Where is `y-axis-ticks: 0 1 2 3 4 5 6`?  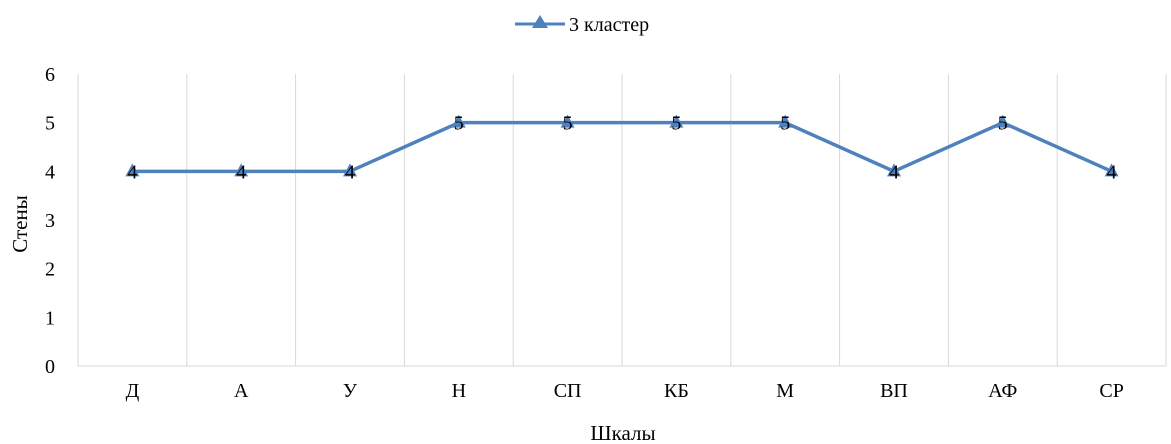 y-axis-ticks: 0 1 2 3 4 5 6 is located at coordinates (50, 221).